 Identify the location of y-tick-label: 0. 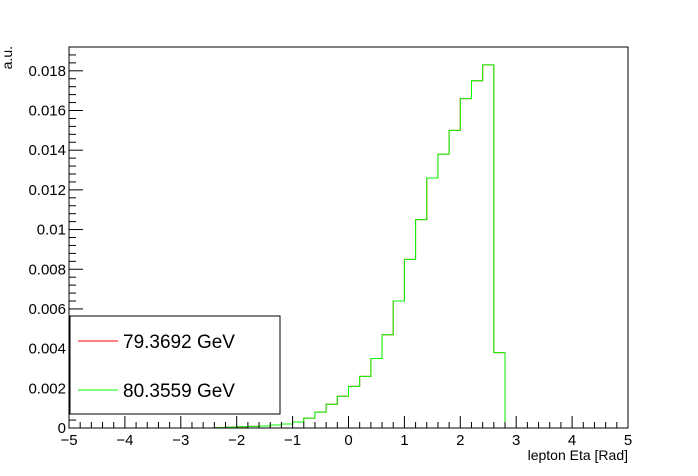
(62, 428).